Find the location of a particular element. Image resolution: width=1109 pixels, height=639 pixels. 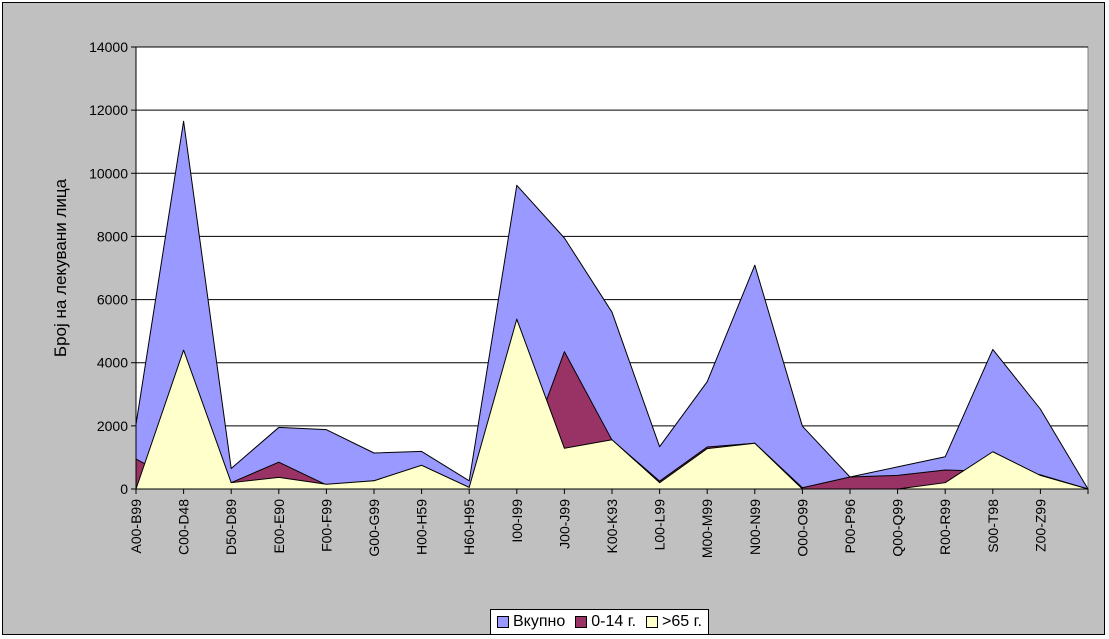

y-tick-label: 4000 is located at coordinates (112, 363).